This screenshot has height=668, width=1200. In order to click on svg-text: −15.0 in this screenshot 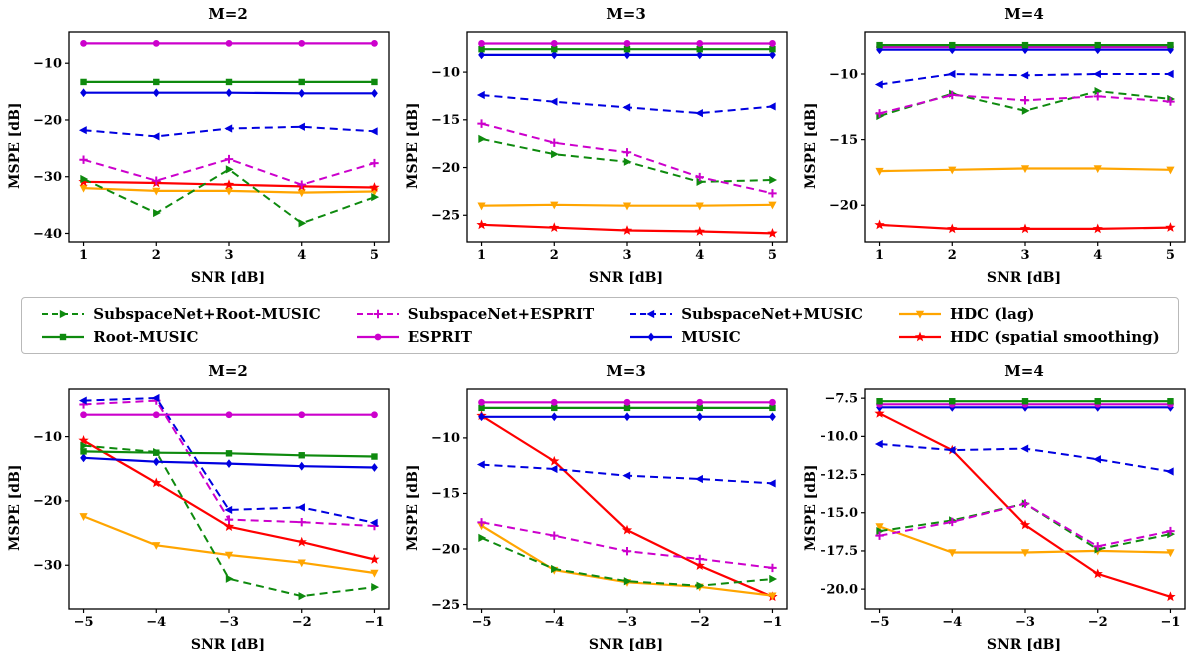, I will do `click(839, 513)`.